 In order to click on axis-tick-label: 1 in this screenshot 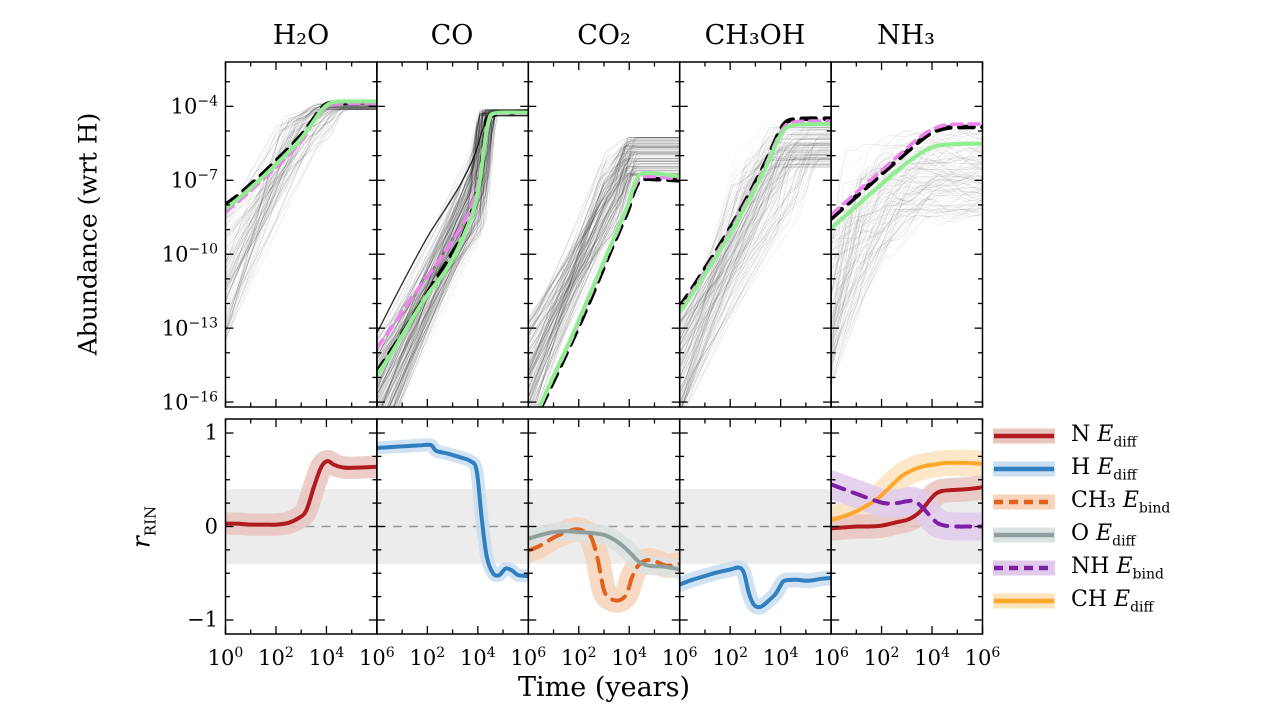, I will do `click(211, 432)`.